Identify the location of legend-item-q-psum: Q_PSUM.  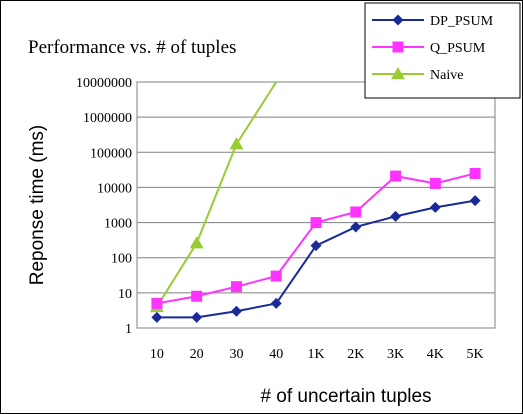
(429, 48).